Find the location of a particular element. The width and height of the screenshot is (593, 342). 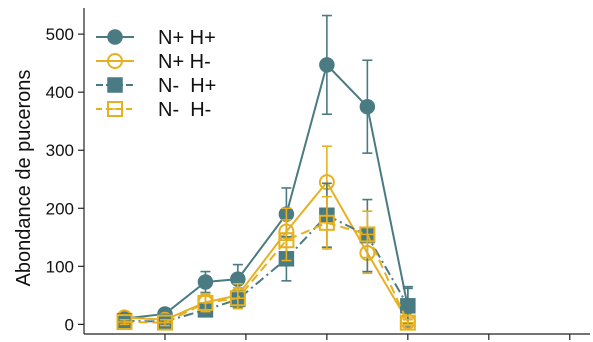

legend-label: N- H- is located at coordinates (184, 110).